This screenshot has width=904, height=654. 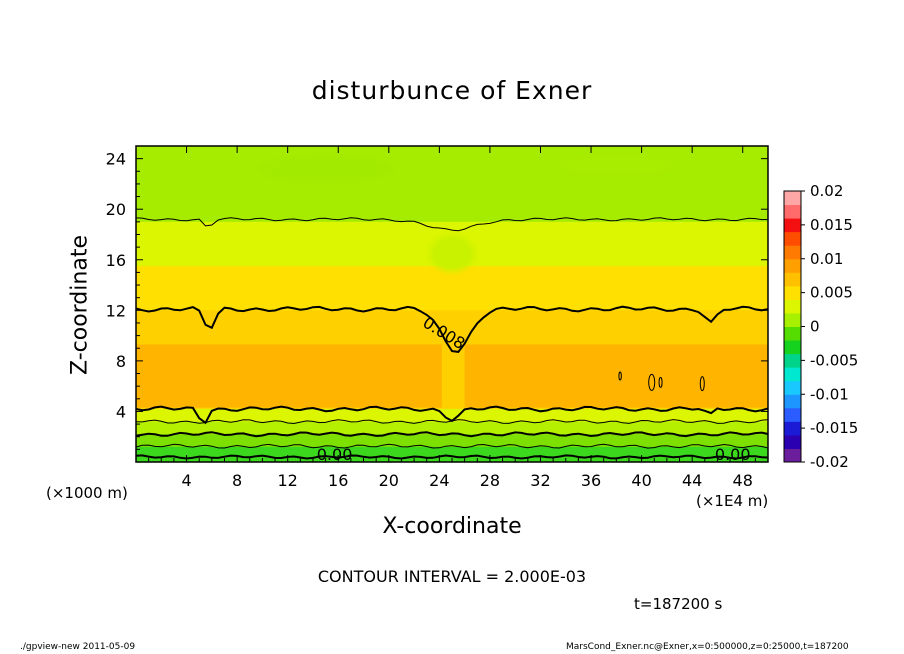 I want to click on x-tick-label: 36, so click(x=591, y=480).